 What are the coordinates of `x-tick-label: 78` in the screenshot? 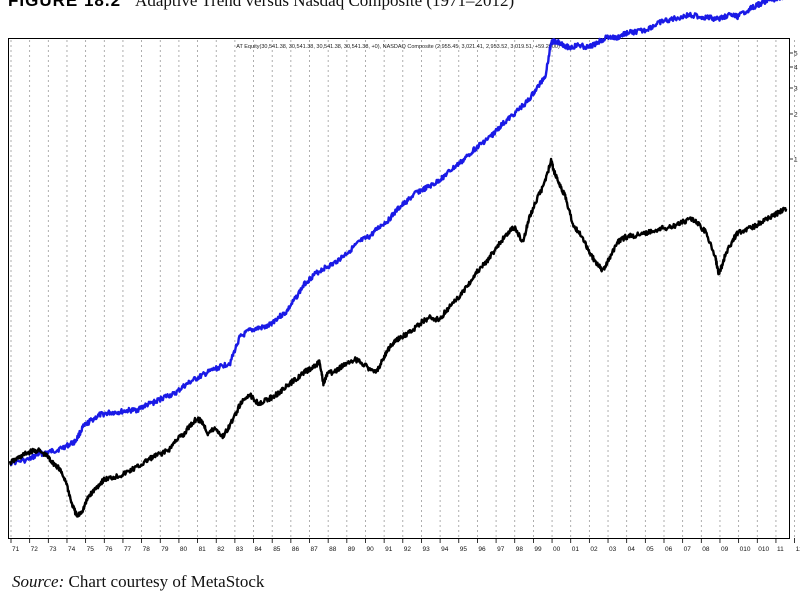 It's located at (147, 549).